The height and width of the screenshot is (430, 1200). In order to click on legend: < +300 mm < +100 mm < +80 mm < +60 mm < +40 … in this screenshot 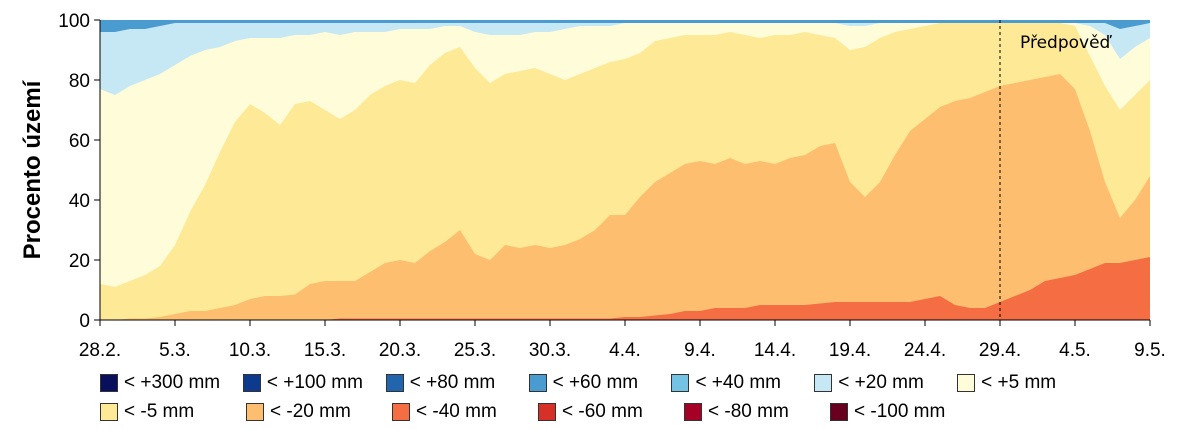, I will do `click(600, 397)`.